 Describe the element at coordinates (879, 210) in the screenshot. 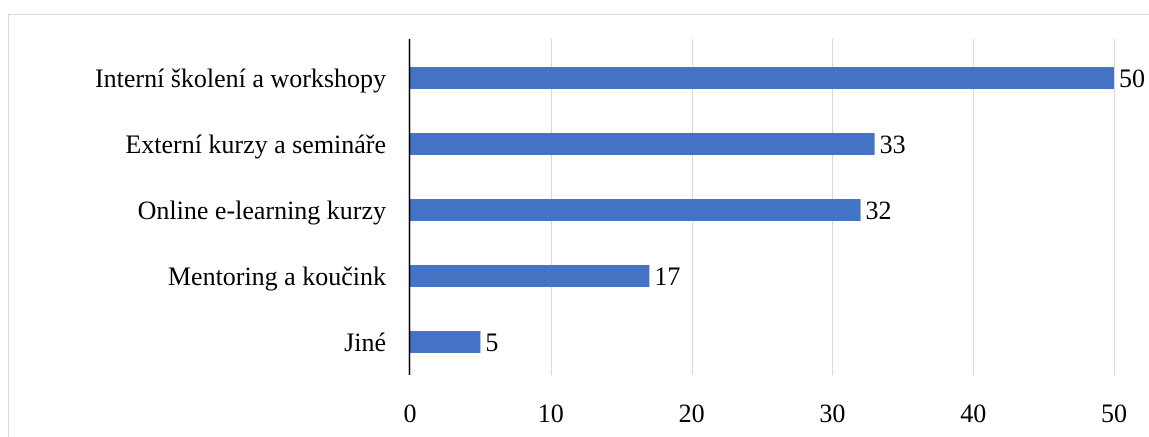

I see `data-label-2: 32` at that location.